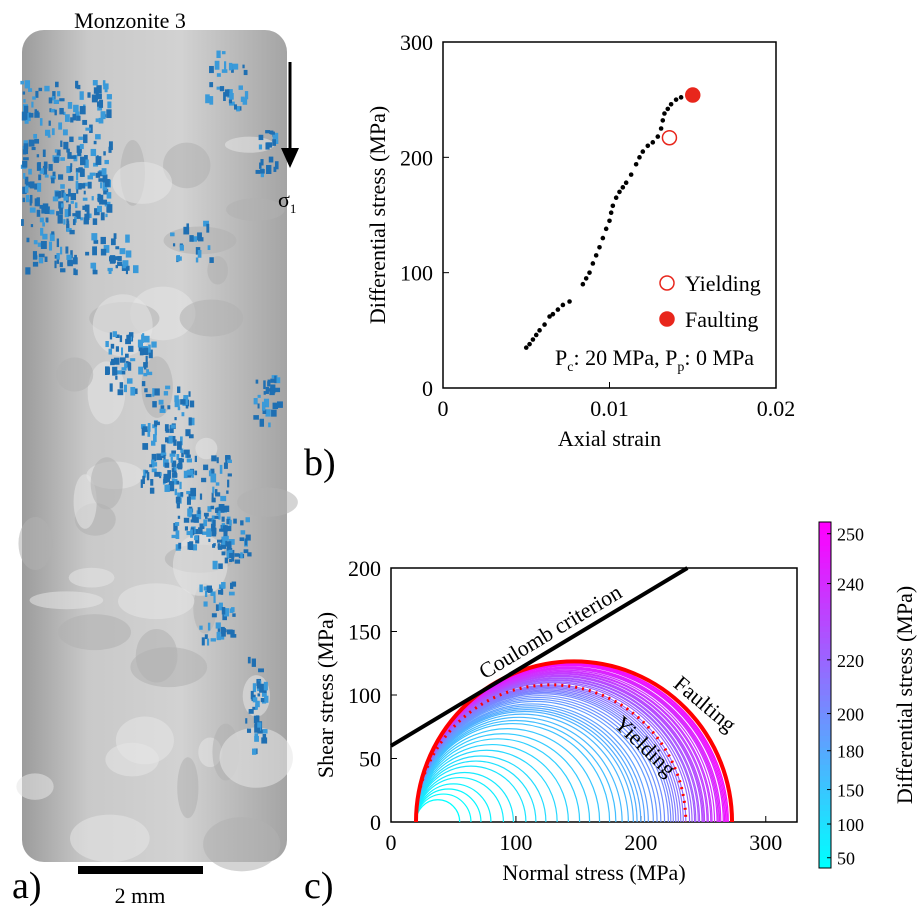  Describe the element at coordinates (287, 201) in the screenshot. I see `stress-label: σ1` at that location.